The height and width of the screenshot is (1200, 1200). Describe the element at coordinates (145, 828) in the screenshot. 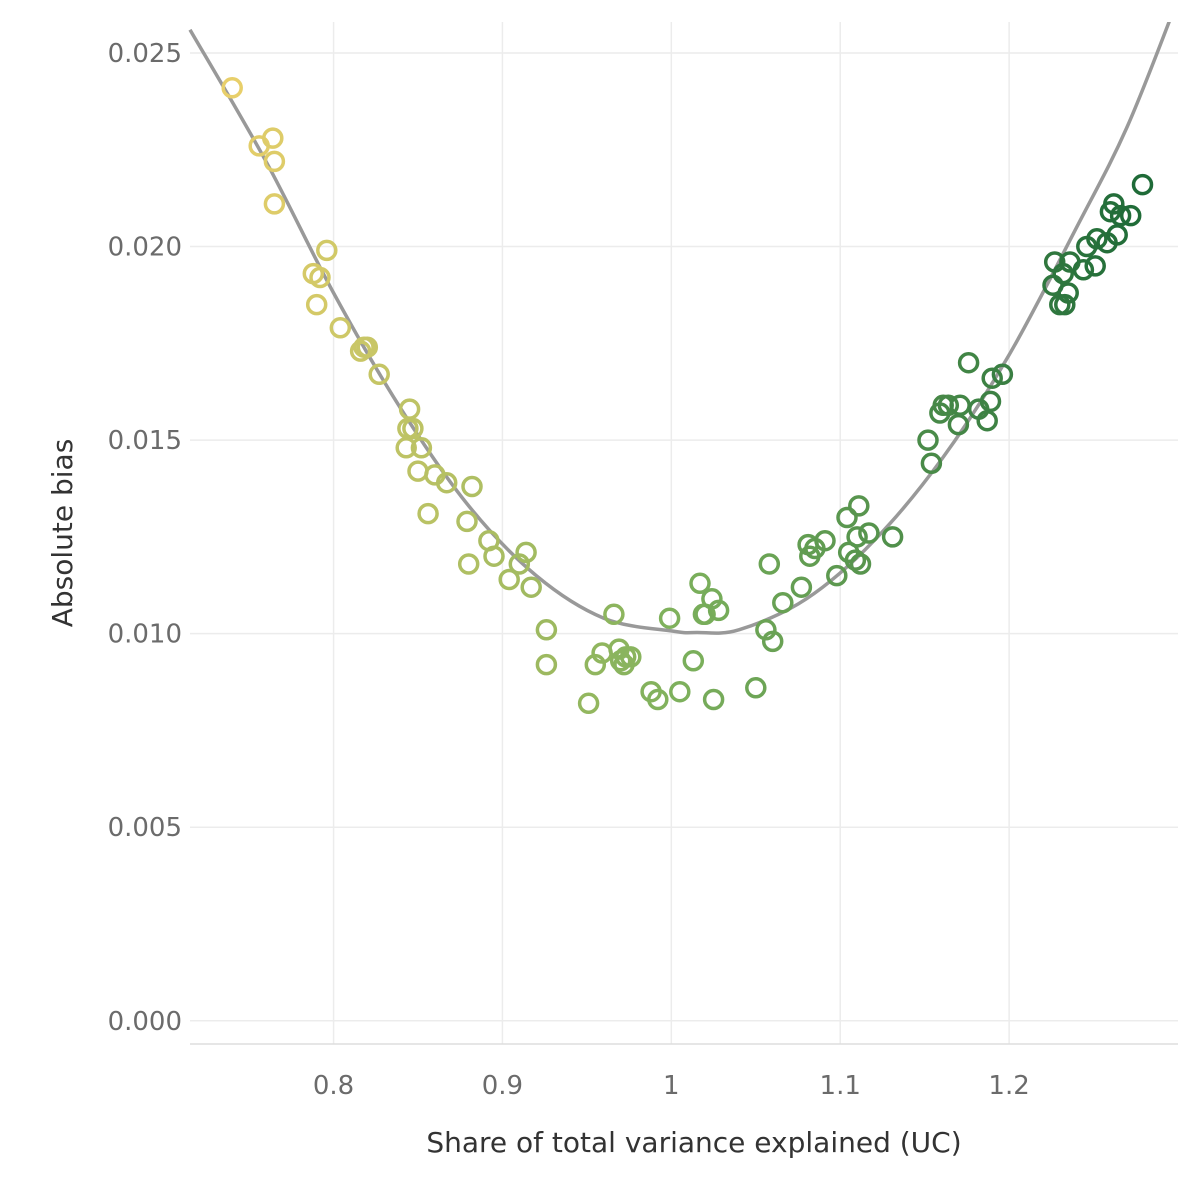

I see `y-tick-label-1: 0.005` at that location.